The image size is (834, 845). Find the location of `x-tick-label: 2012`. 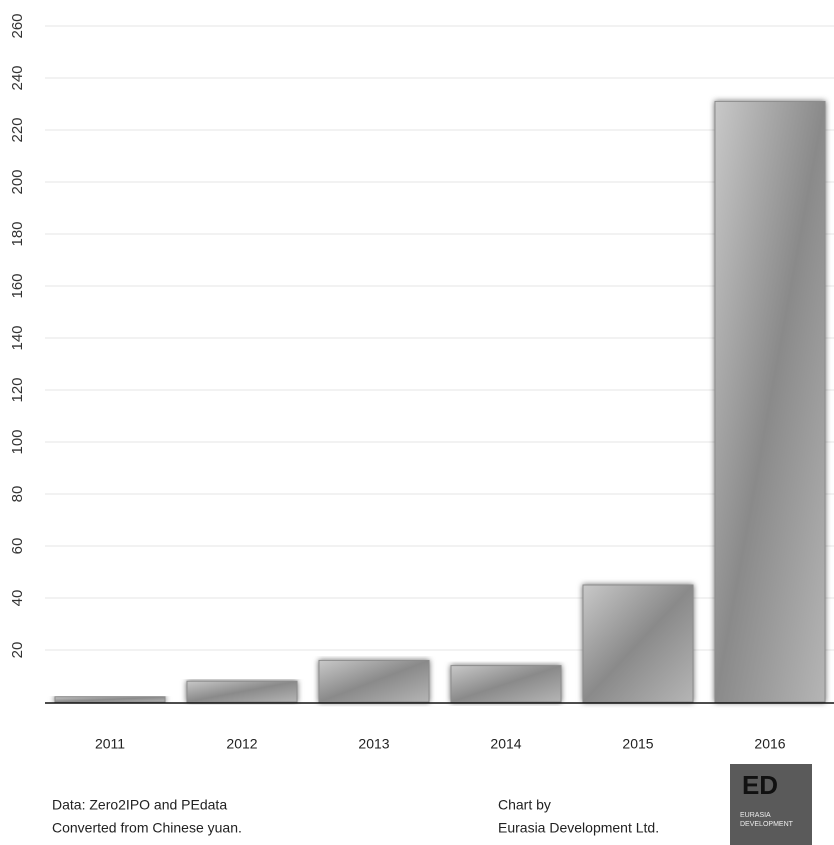

x-tick-label: 2012 is located at coordinates (241, 744).